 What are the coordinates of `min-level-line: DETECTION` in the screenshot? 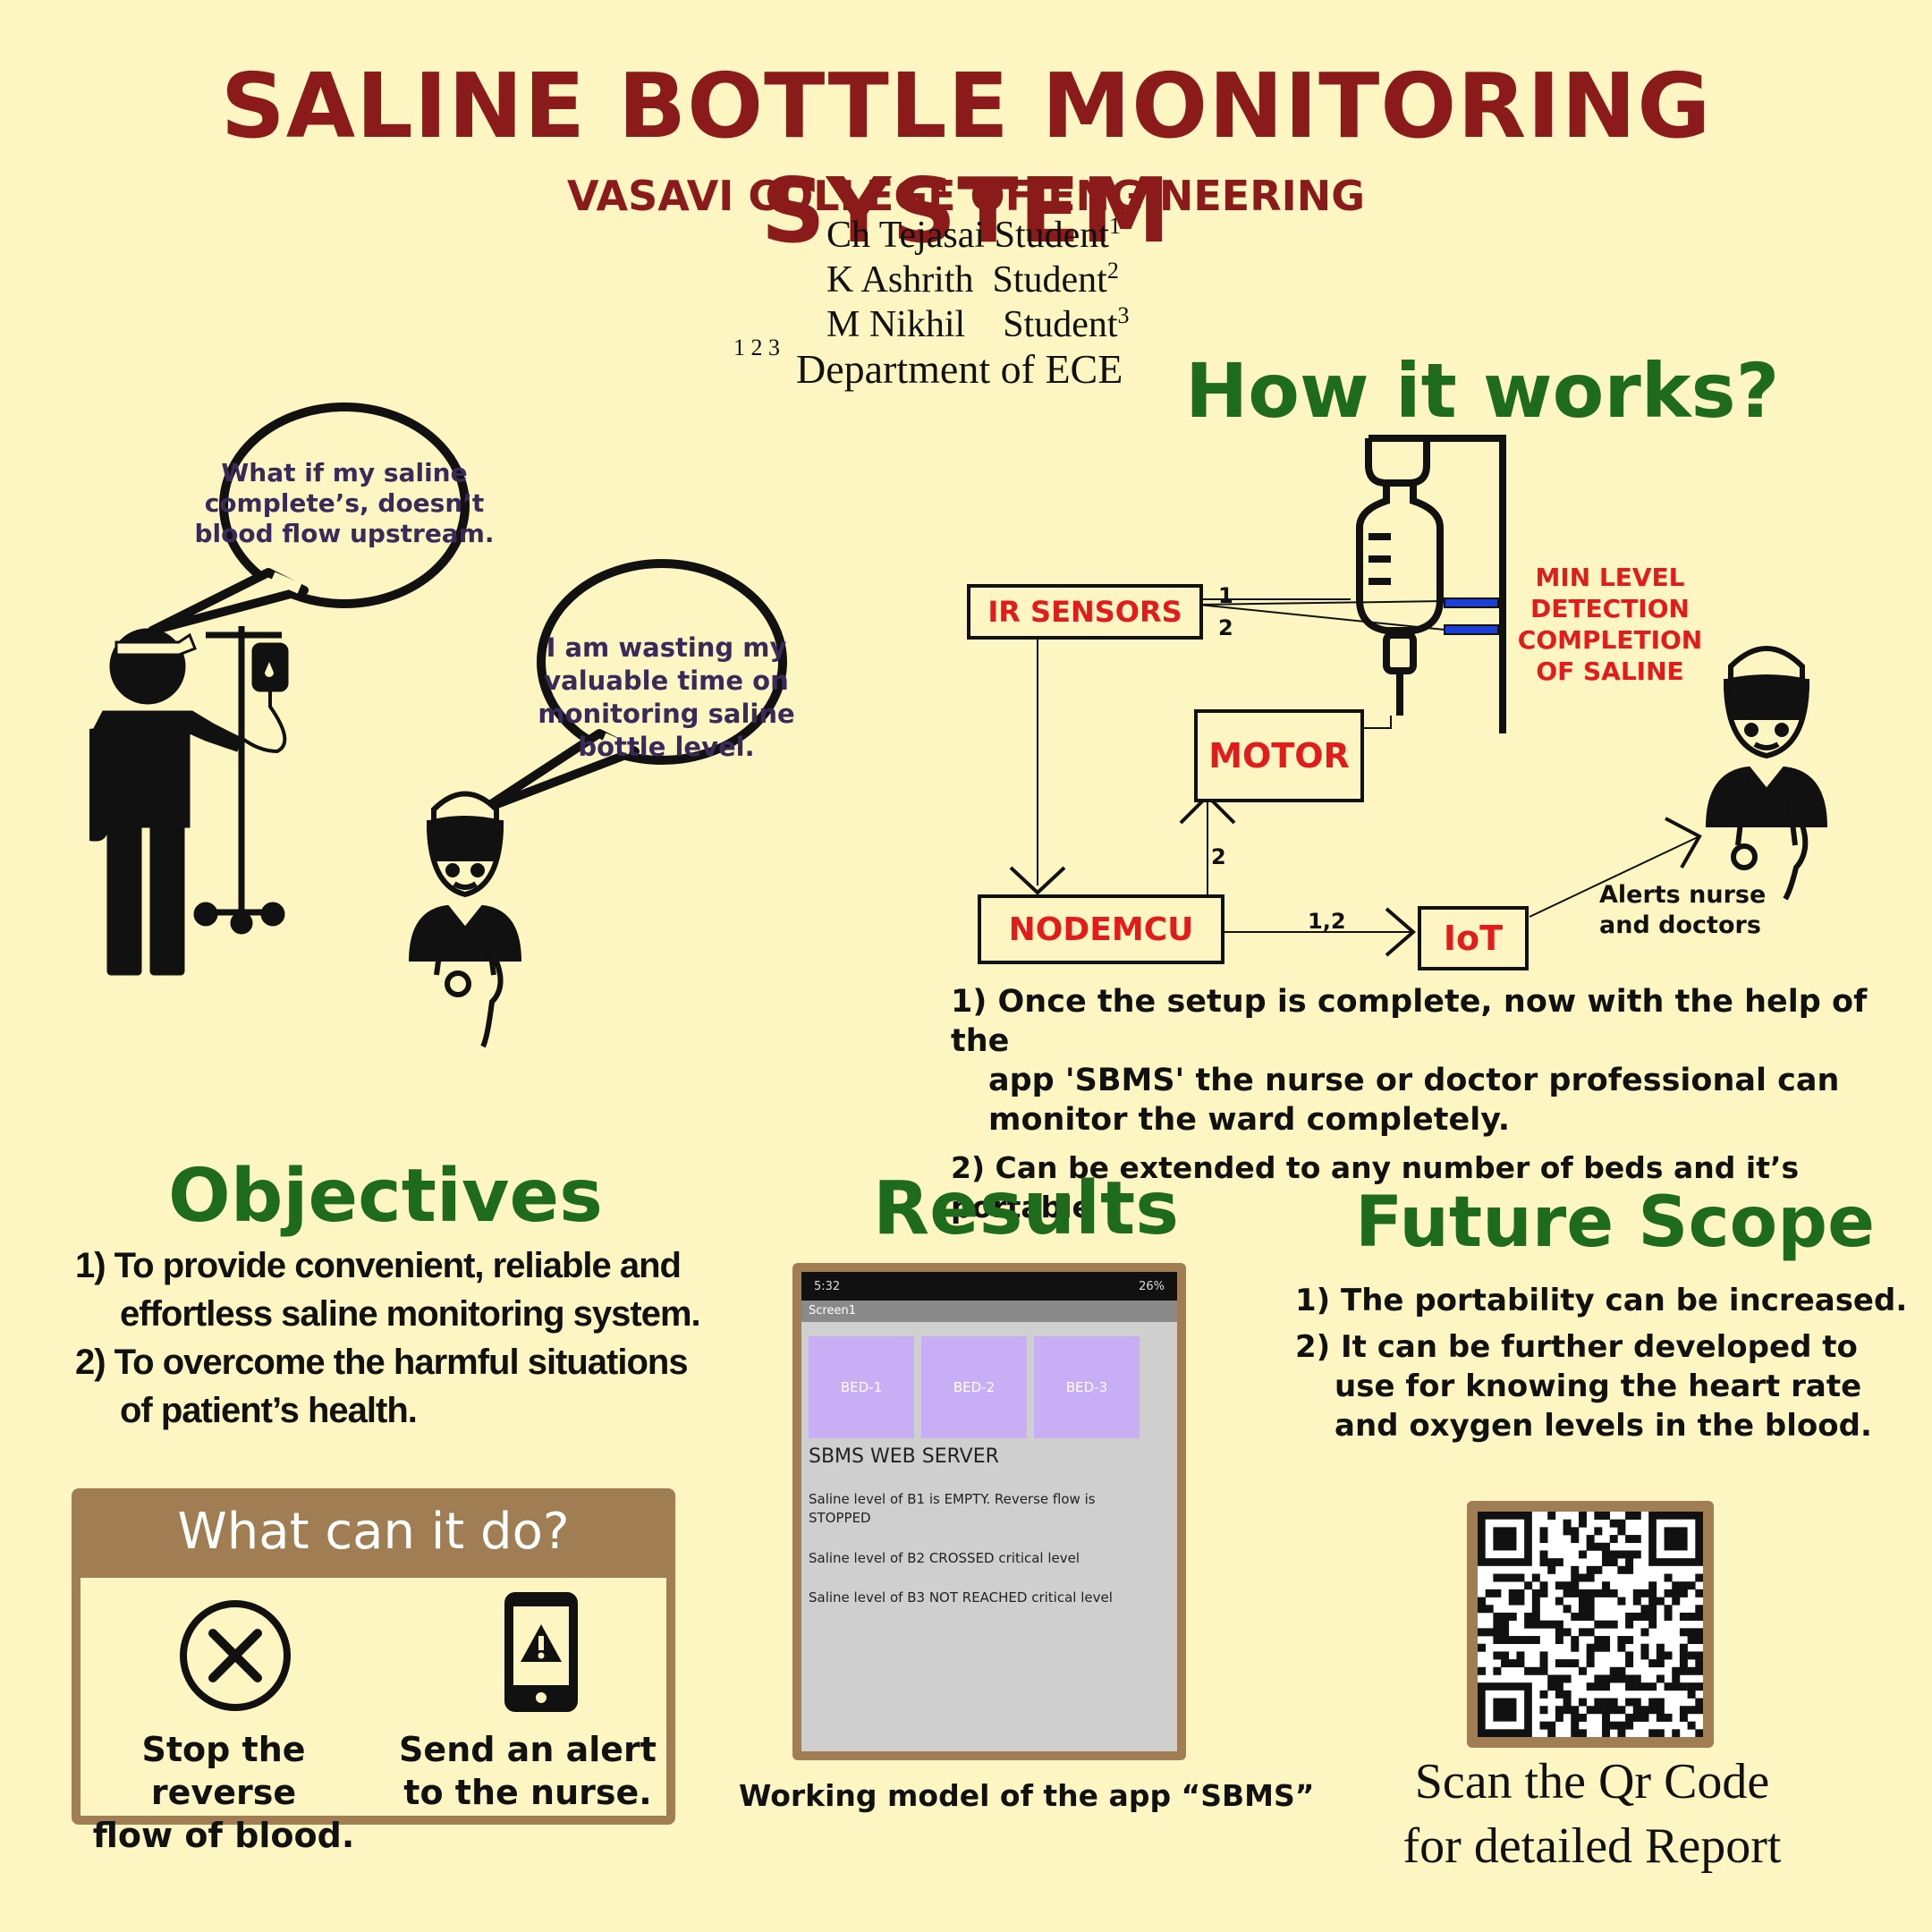 It's located at (1610, 608).